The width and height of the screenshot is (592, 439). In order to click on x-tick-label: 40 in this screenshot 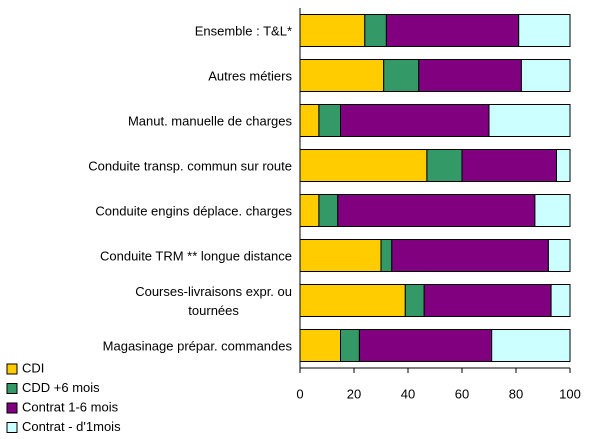, I will do `click(408, 393)`.